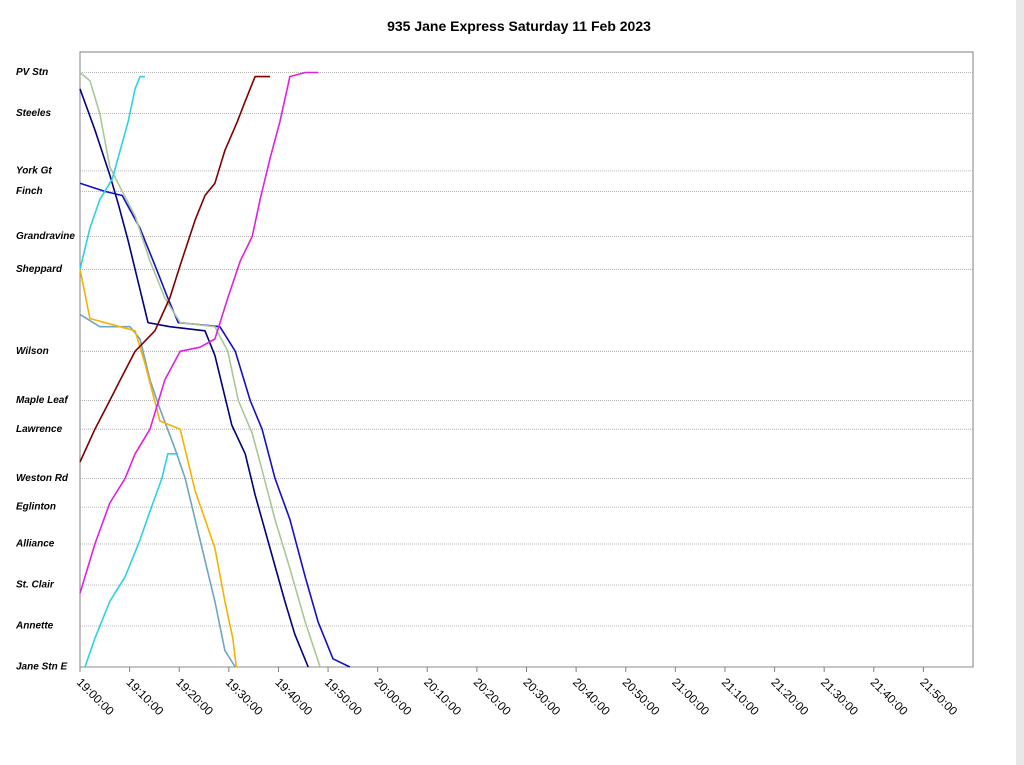 This screenshot has width=1024, height=765. I want to click on y-tick-label: York Gt, so click(34, 171).